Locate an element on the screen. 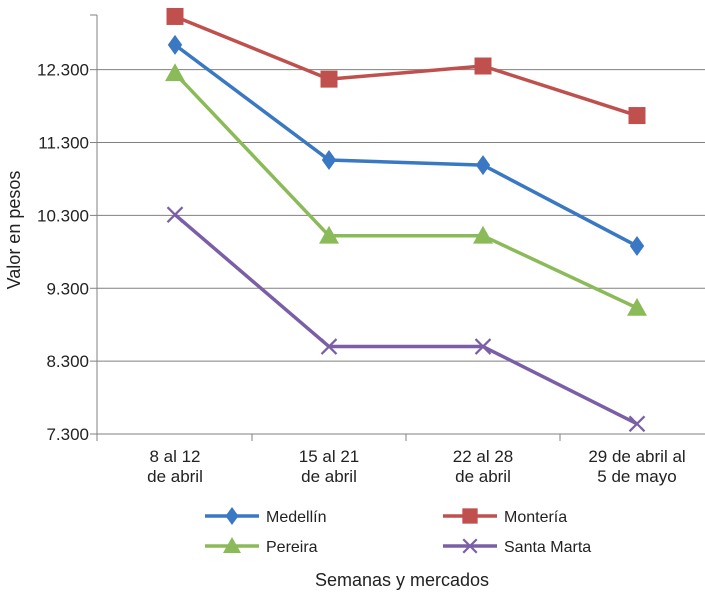 Image resolution: width=705 pixels, height=593 pixels. legend: Medellín Montería Pereira Santa Marta is located at coordinates (398, 531).